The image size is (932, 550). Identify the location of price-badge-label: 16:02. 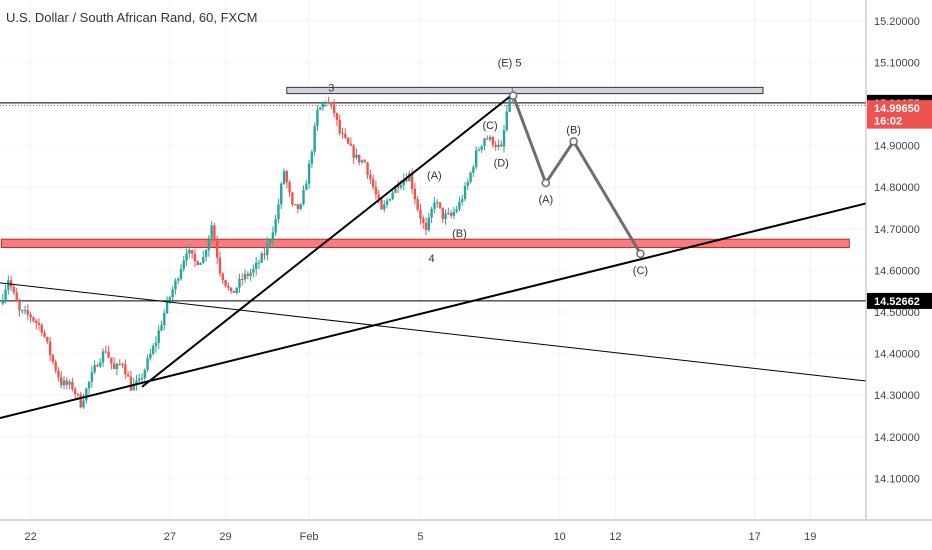
(888, 122).